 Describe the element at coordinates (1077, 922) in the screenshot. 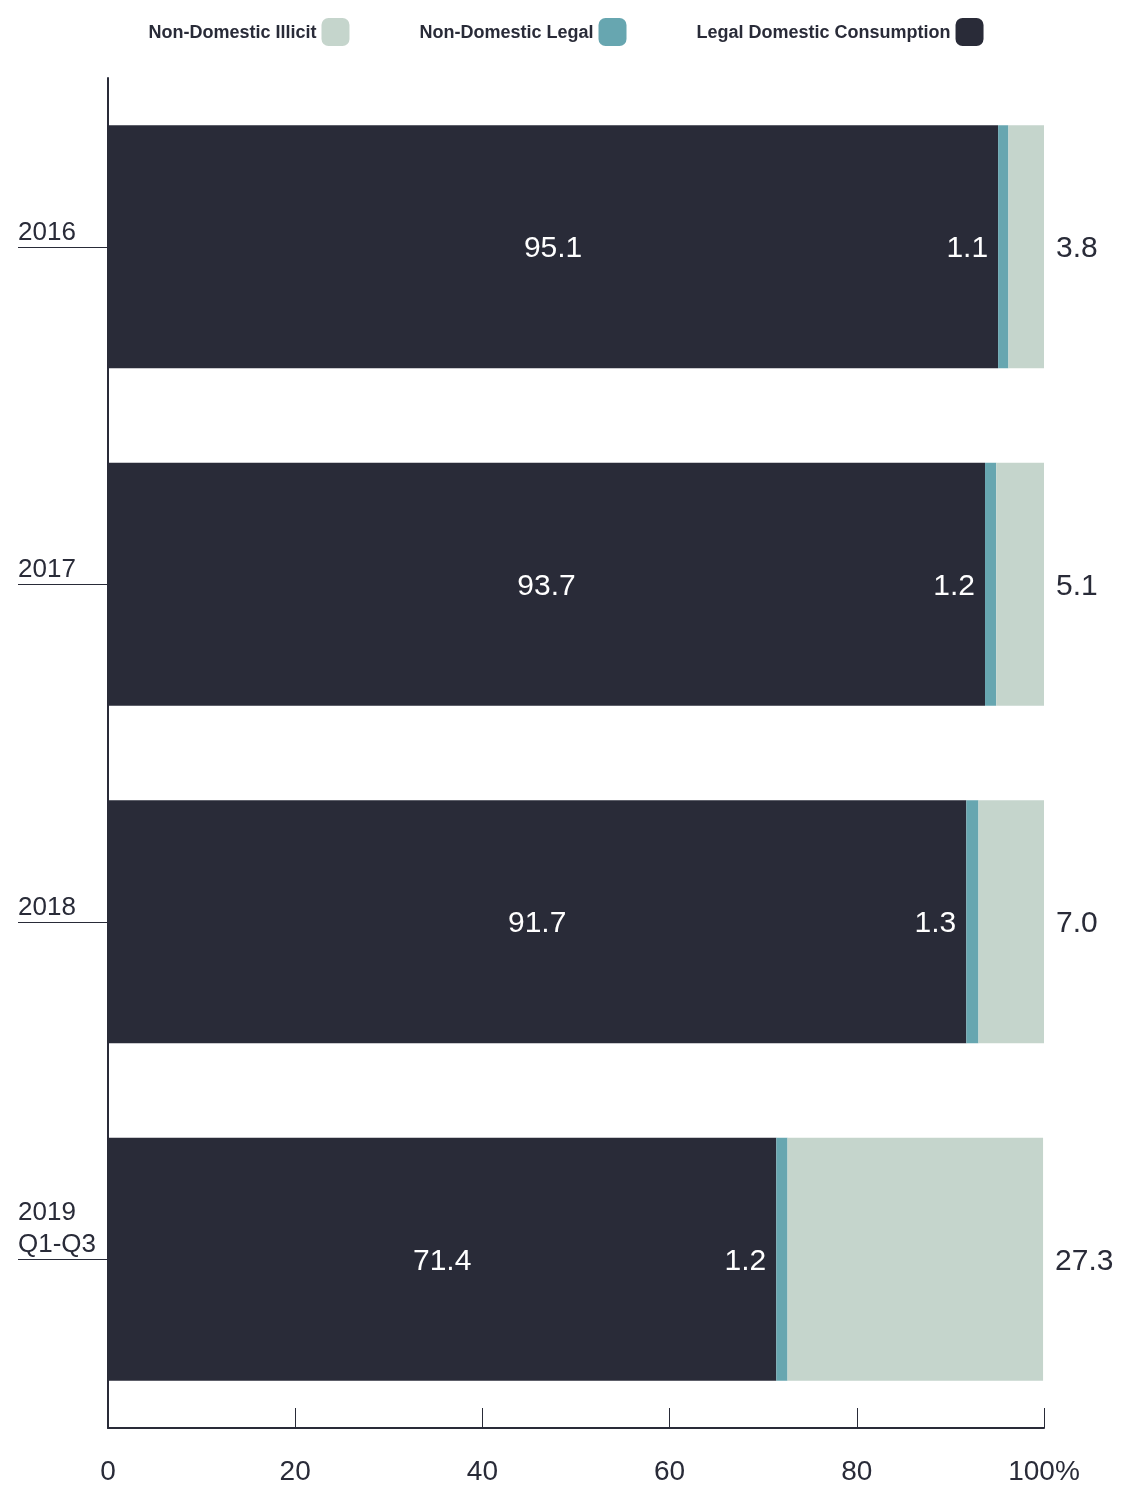

I see `data-label: 7.0` at that location.